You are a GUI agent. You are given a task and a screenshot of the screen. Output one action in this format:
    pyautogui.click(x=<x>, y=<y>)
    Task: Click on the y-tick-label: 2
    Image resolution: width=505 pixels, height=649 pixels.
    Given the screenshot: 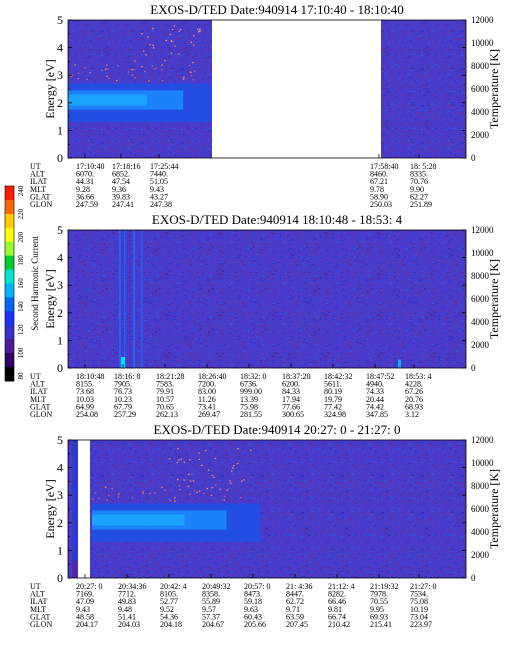 What is the action you would take?
    pyautogui.click(x=60, y=313)
    